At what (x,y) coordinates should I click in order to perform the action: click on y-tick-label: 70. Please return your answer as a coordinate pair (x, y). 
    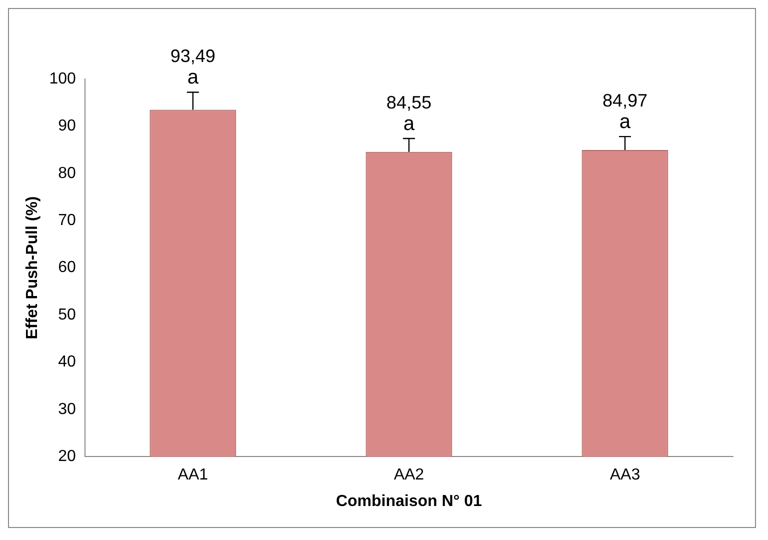
    Looking at the image, I should click on (67, 221).